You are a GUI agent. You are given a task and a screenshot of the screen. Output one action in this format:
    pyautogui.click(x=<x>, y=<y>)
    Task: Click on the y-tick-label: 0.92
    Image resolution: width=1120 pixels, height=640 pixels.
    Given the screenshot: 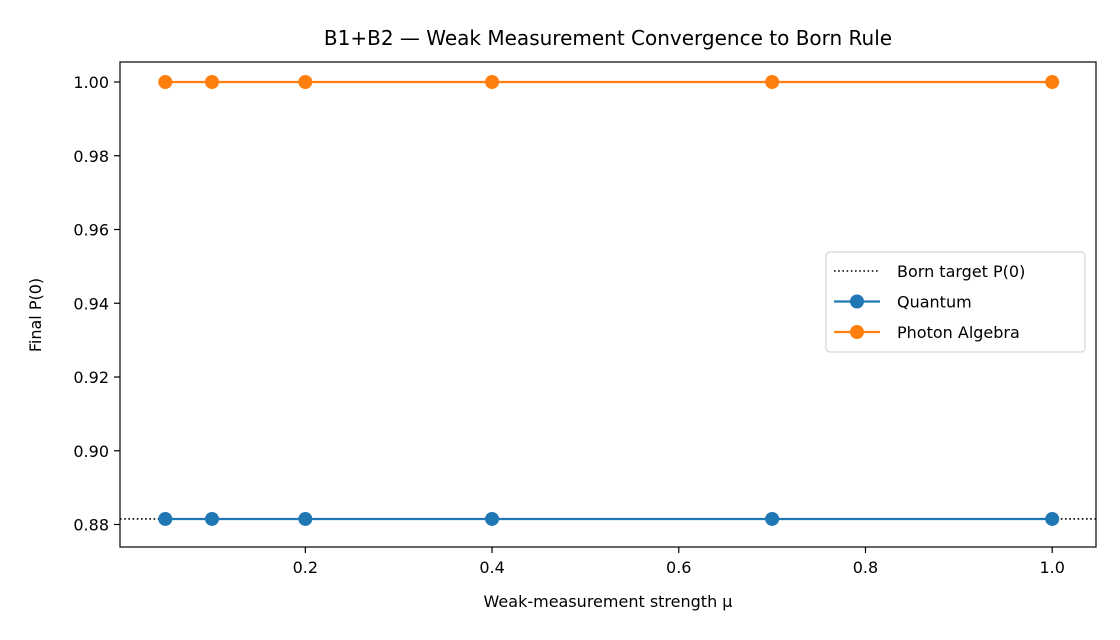 What is the action you would take?
    pyautogui.click(x=91, y=377)
    